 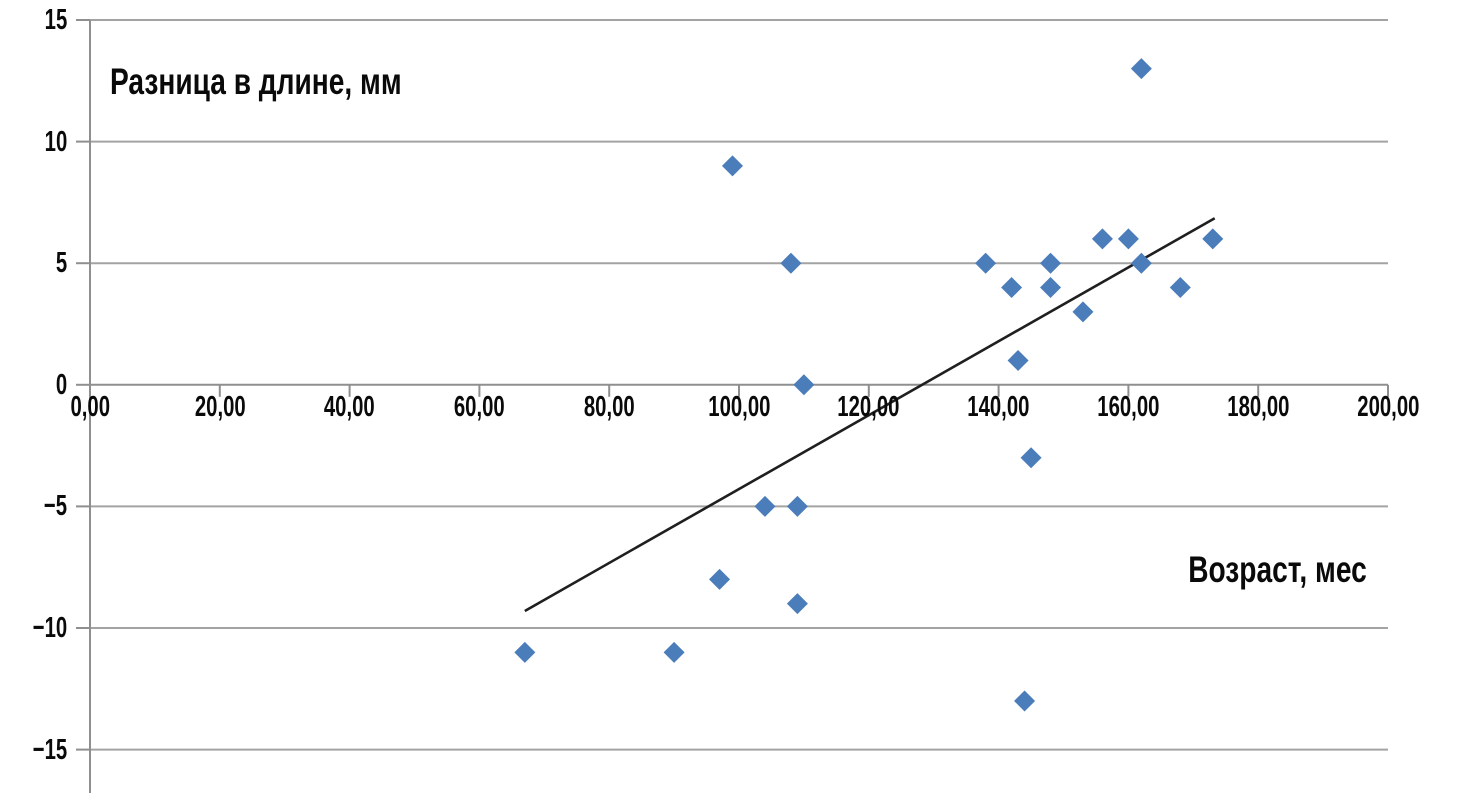 I want to click on x-tick-label: 160,00, so click(x=1128, y=407).